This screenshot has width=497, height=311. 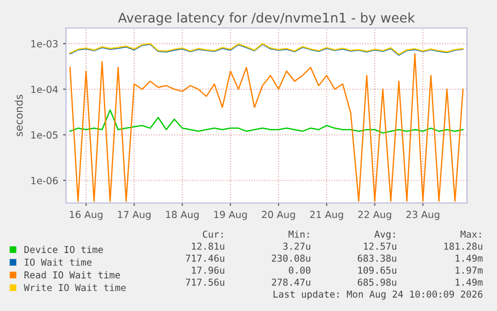 What do you see at coordinates (208, 270) in the screenshot?
I see `text: 17.96u` at bounding box center [208, 270].